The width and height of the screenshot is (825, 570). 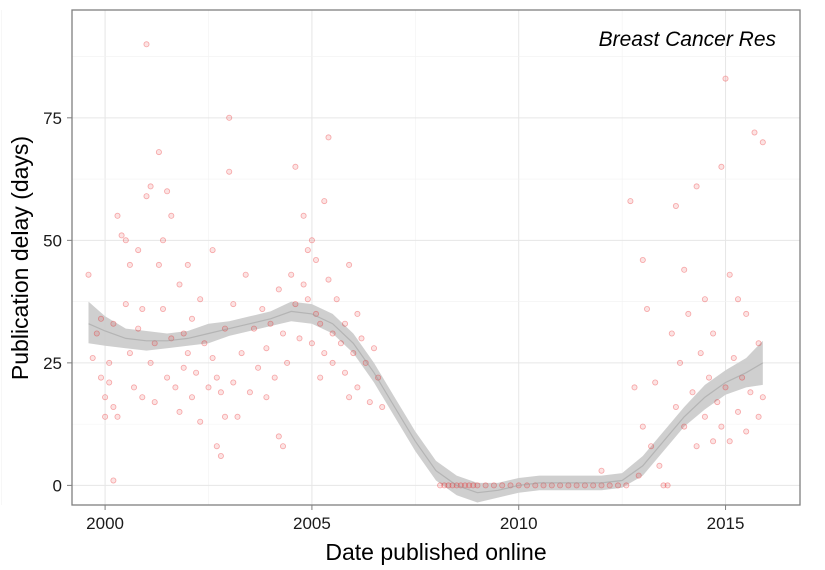 What do you see at coordinates (20, 258) in the screenshot?
I see `y-axis-title: Publication delay (days)` at bounding box center [20, 258].